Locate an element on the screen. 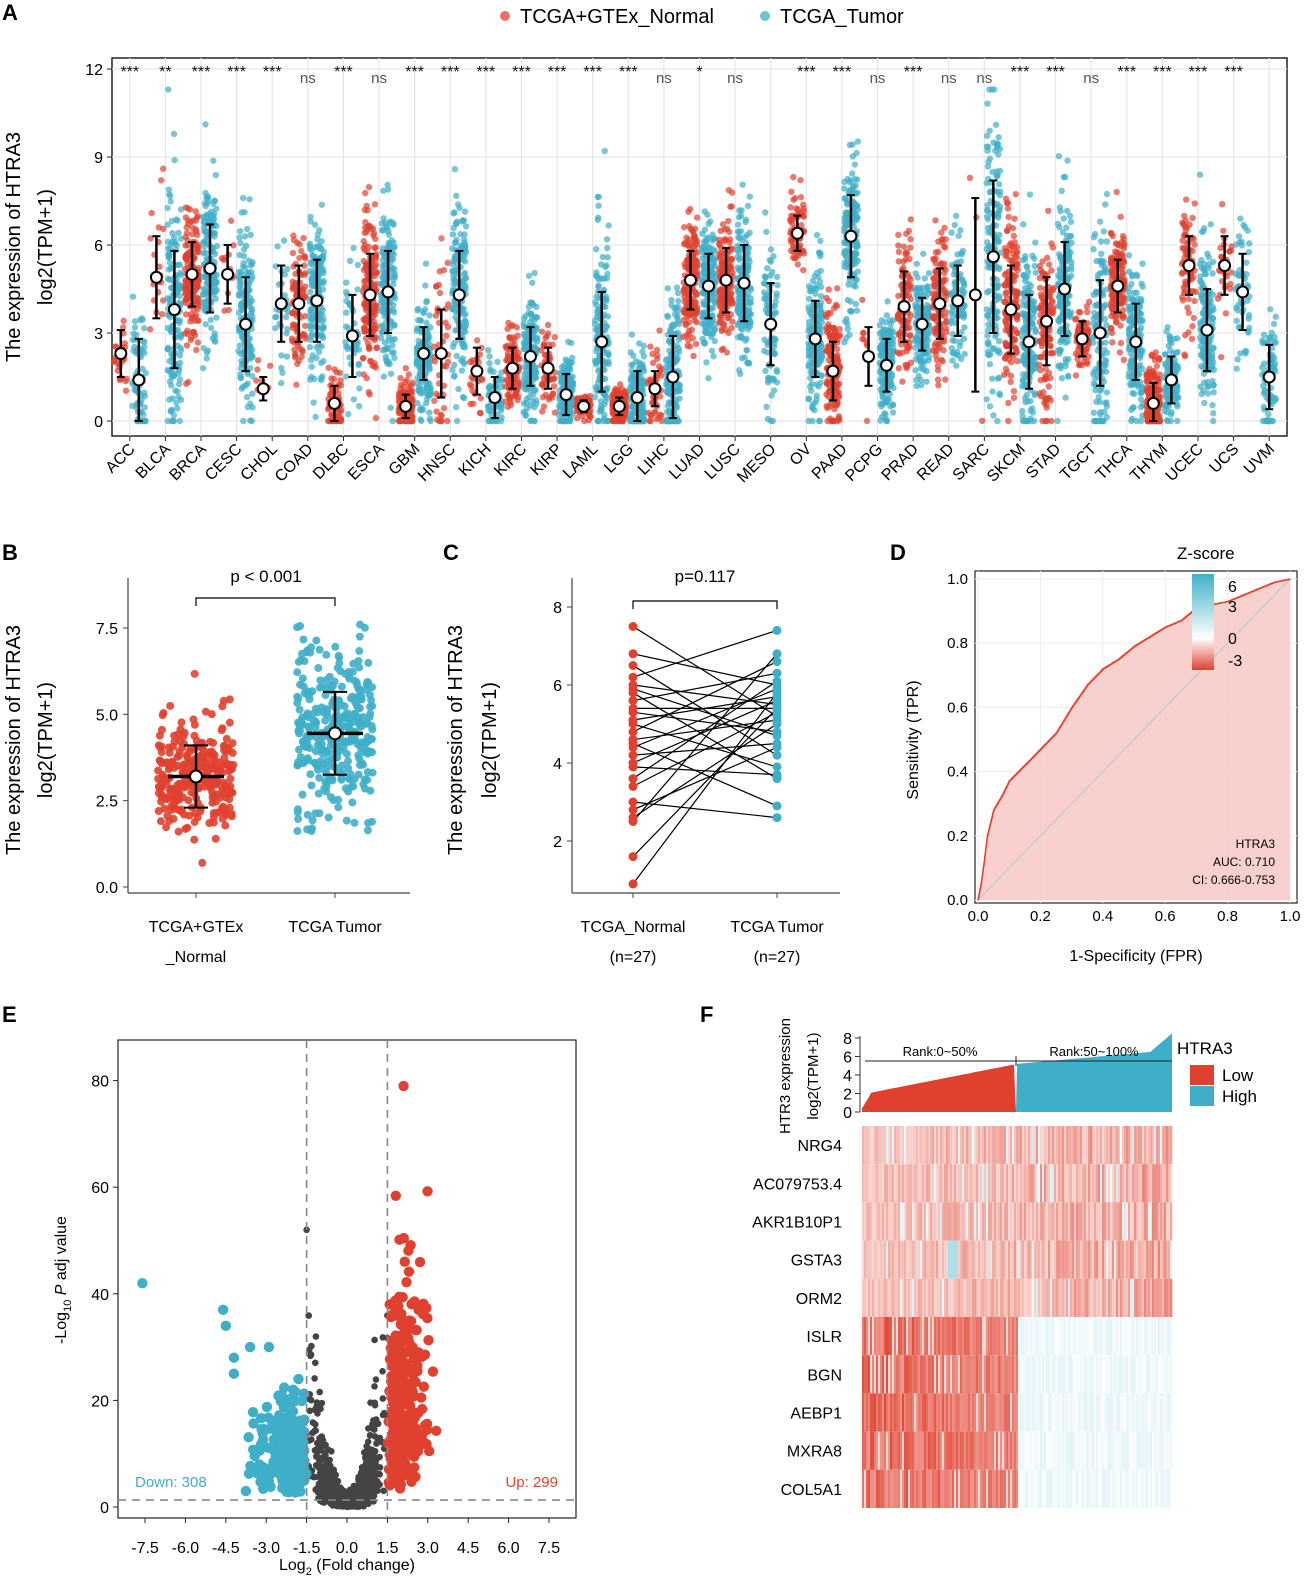 Image resolution: width=1312 pixels, height=1580 pixels. significance-ESCA: ns is located at coordinates (379, 78).